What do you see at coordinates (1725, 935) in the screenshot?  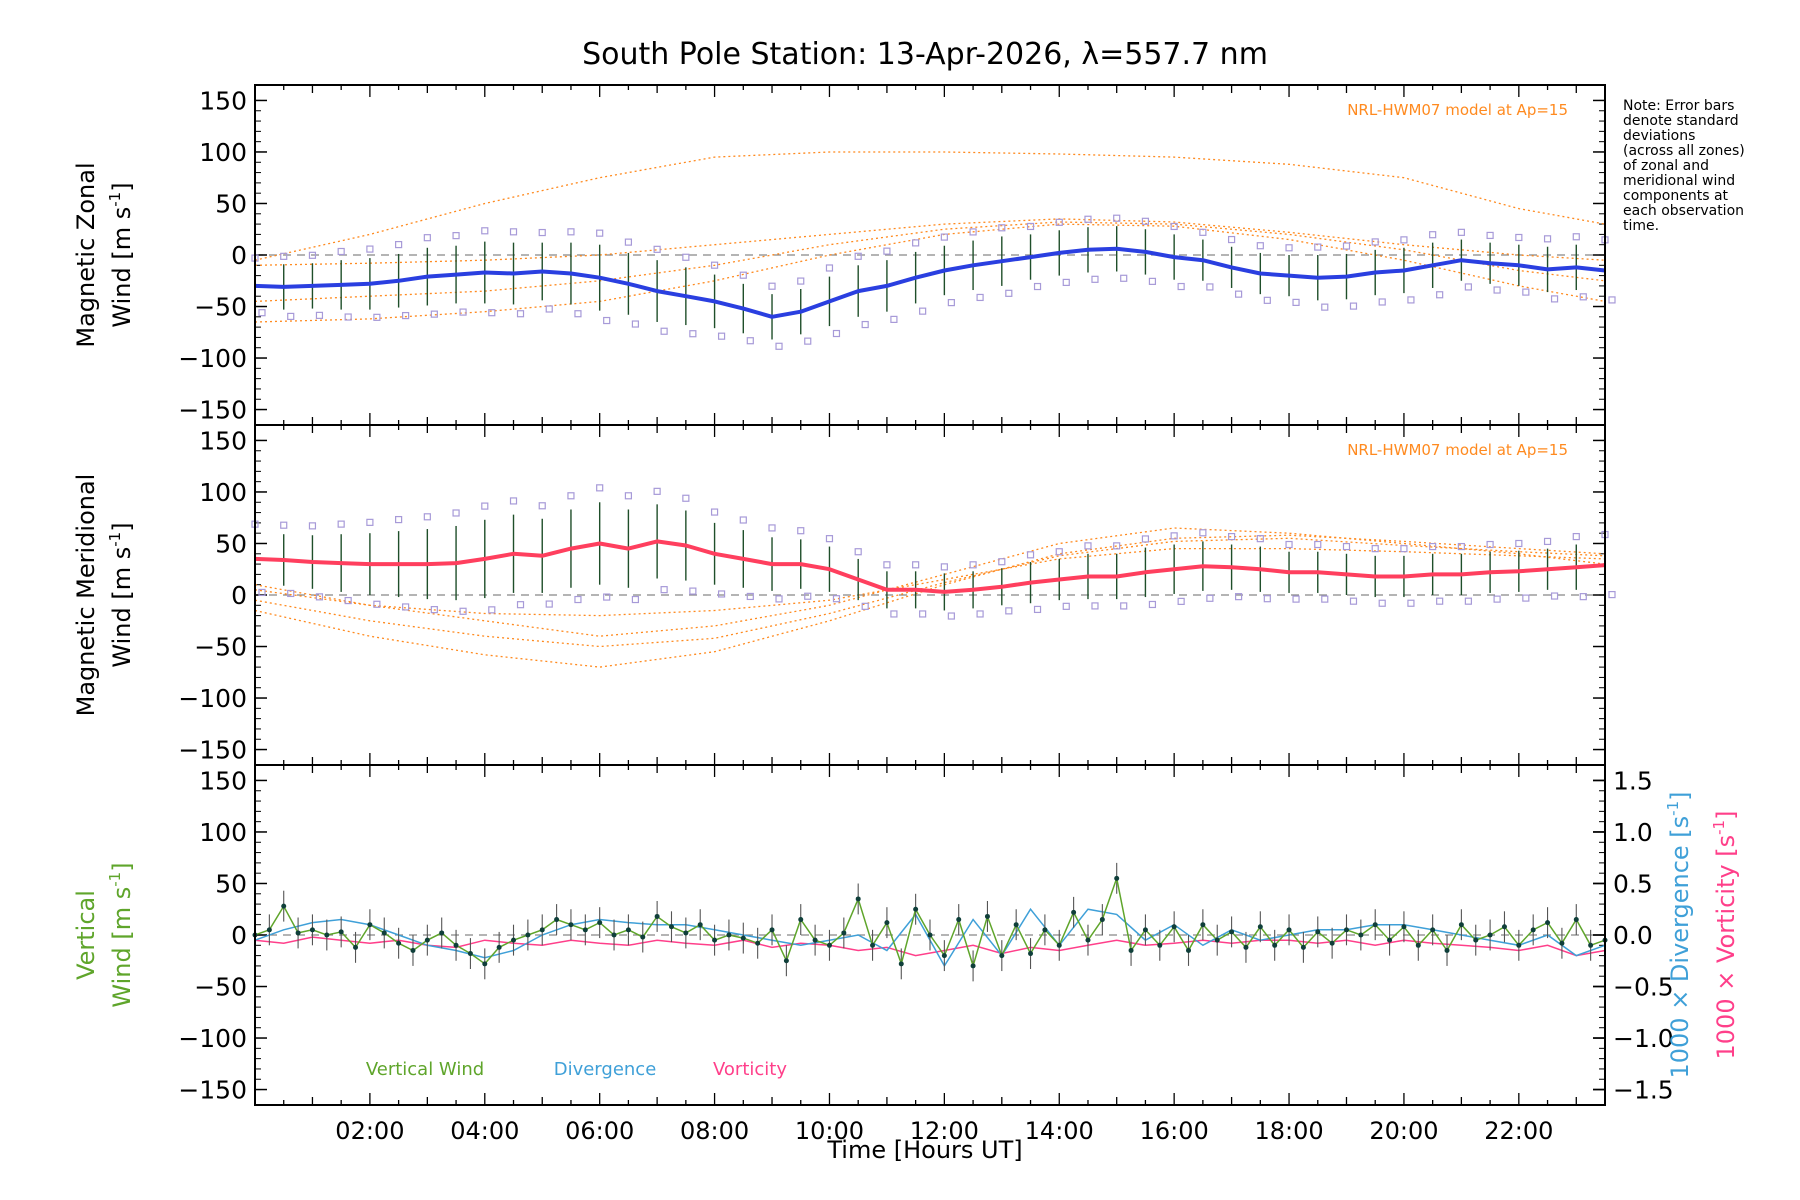 I see `y2-axis-label-vorticity: 1000 × Vorticity [s-1]` at bounding box center [1725, 935].